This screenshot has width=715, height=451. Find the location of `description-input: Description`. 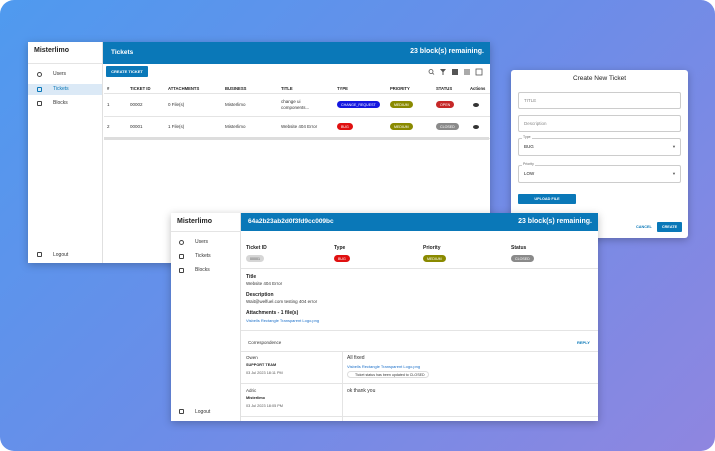

description-input: Description is located at coordinates (599, 123).